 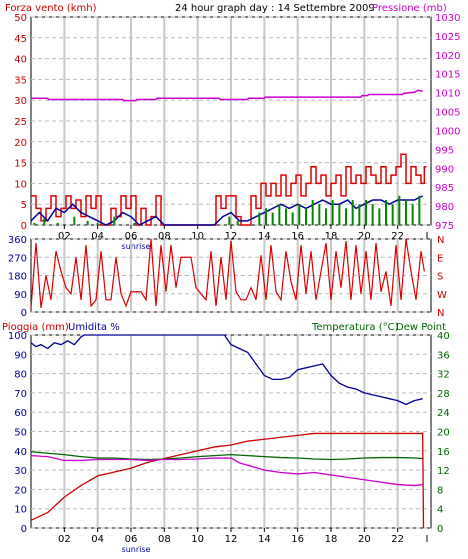 I want to click on rain-line, so click(x=227, y=480).